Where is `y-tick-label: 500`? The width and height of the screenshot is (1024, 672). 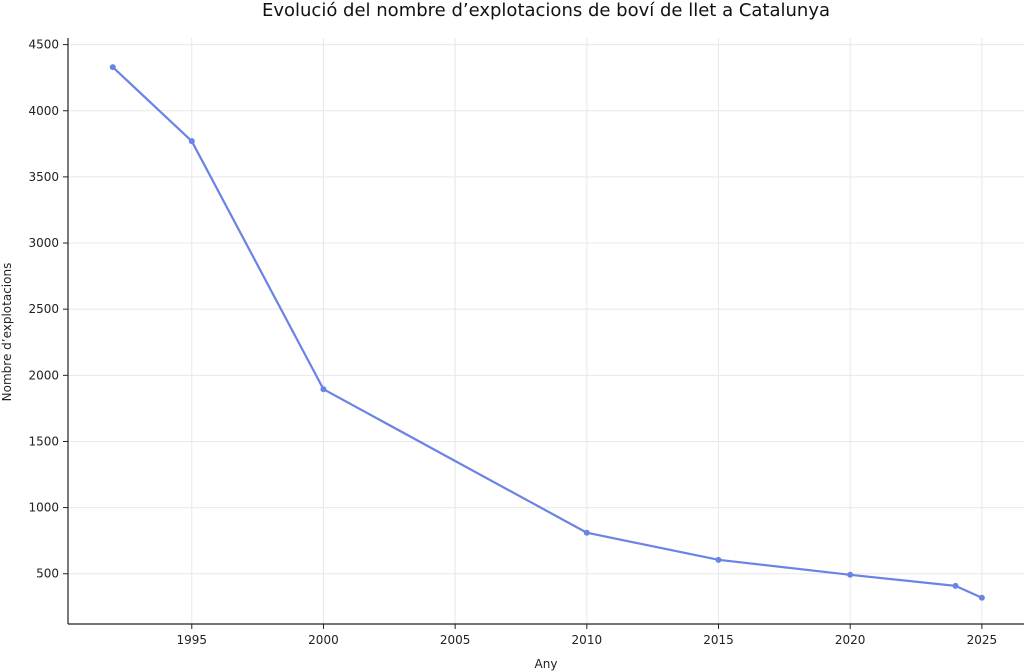
y-tick-label: 500 is located at coordinates (47, 574).